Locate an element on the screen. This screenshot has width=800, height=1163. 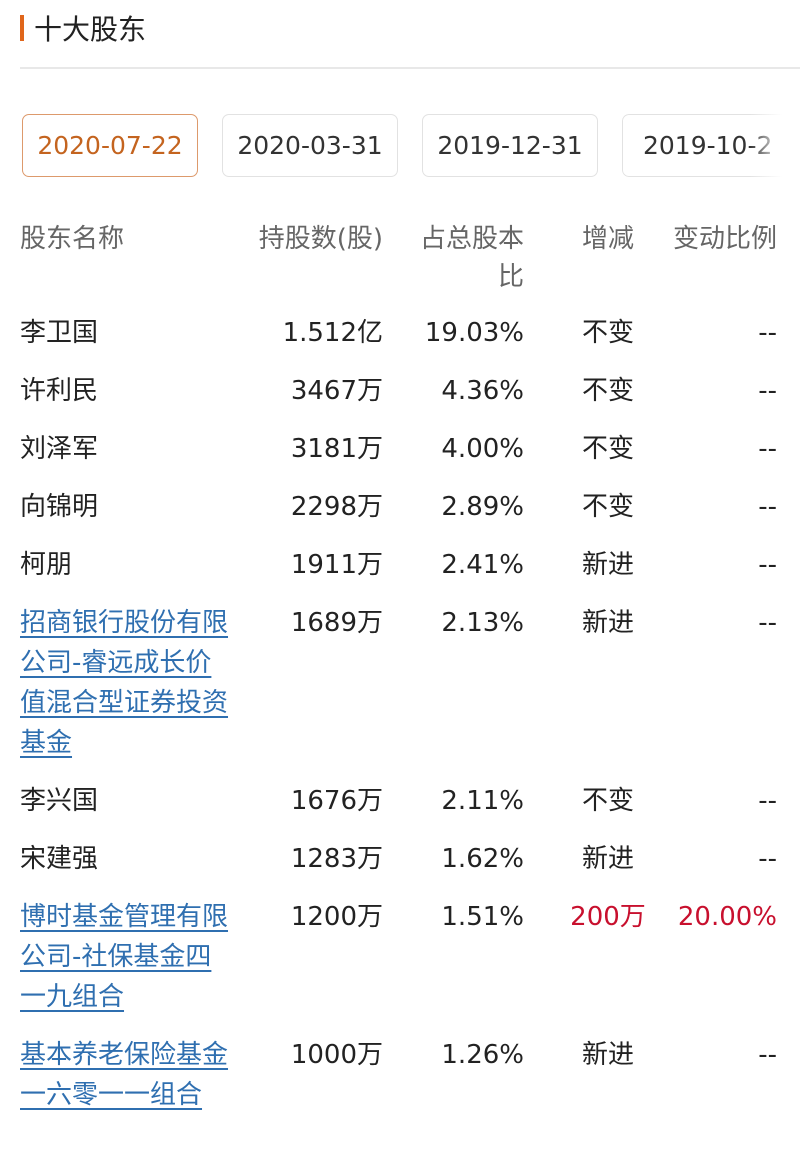
shareholder-link: 博时基金管理有限公司-社保基金四一九组合 is located at coordinates (124, 957).